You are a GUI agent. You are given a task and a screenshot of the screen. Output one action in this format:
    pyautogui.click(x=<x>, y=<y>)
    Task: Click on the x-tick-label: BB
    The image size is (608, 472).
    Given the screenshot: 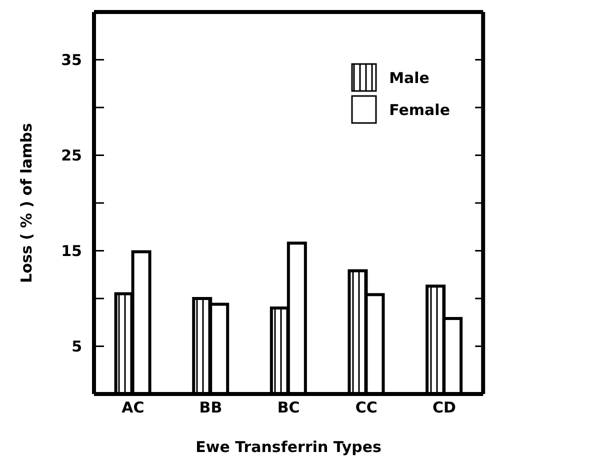 What is the action you would take?
    pyautogui.click(x=210, y=407)
    